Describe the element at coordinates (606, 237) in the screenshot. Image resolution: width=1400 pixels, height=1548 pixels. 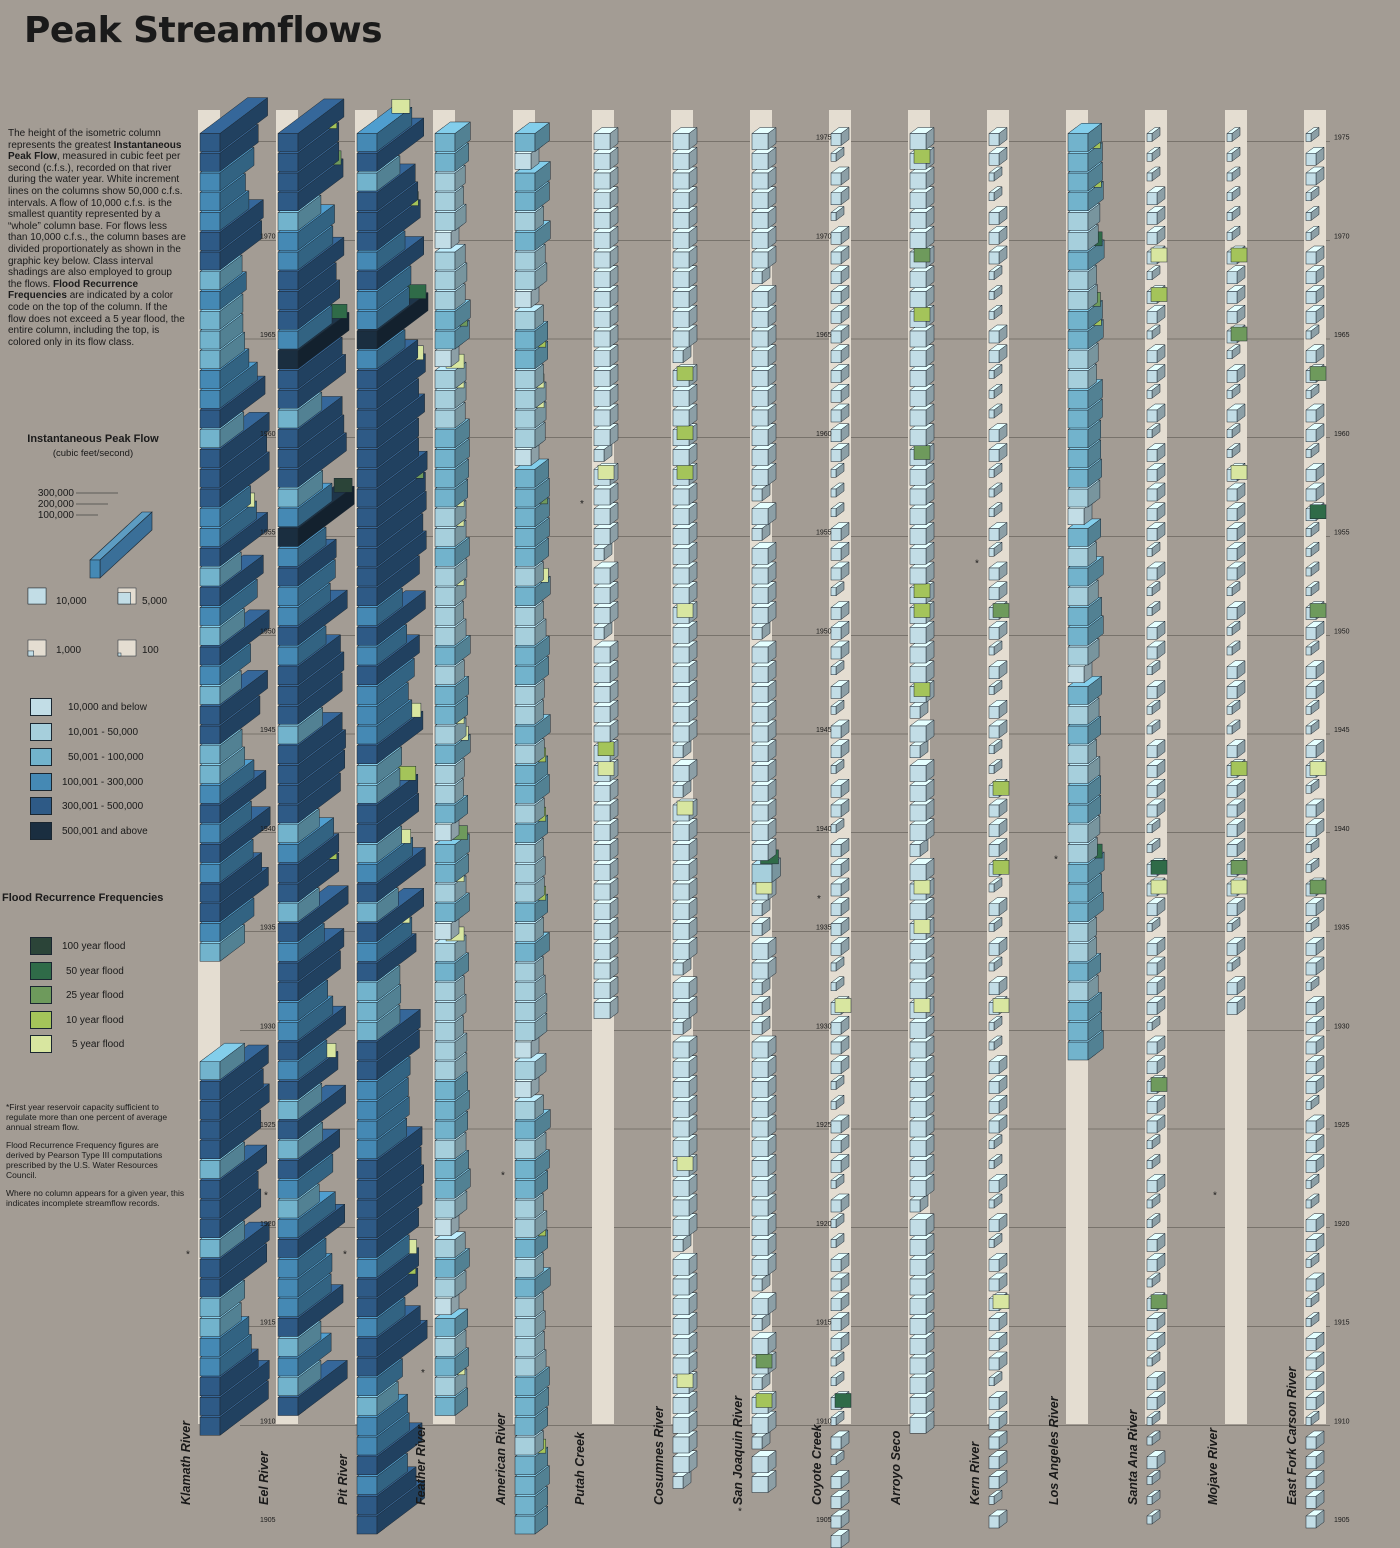
I see `column-1970` at that location.